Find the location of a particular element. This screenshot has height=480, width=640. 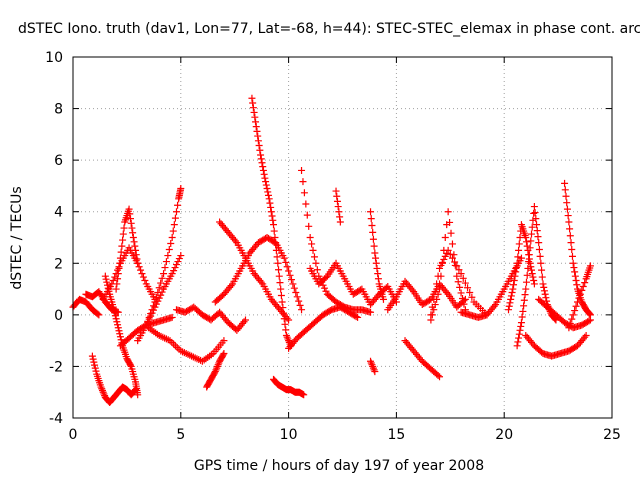

y-tick-label: -4 is located at coordinates (56, 419).